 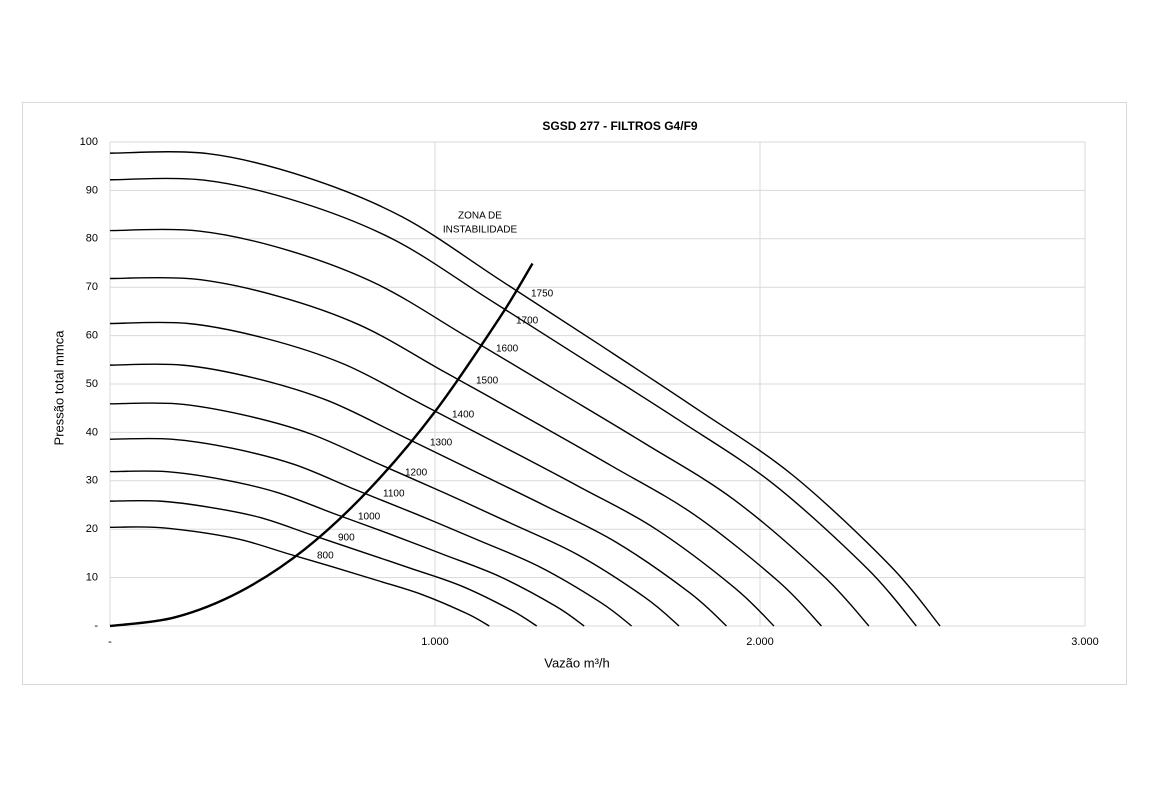 I want to click on y-tick-label: 60, so click(x=92, y=336).